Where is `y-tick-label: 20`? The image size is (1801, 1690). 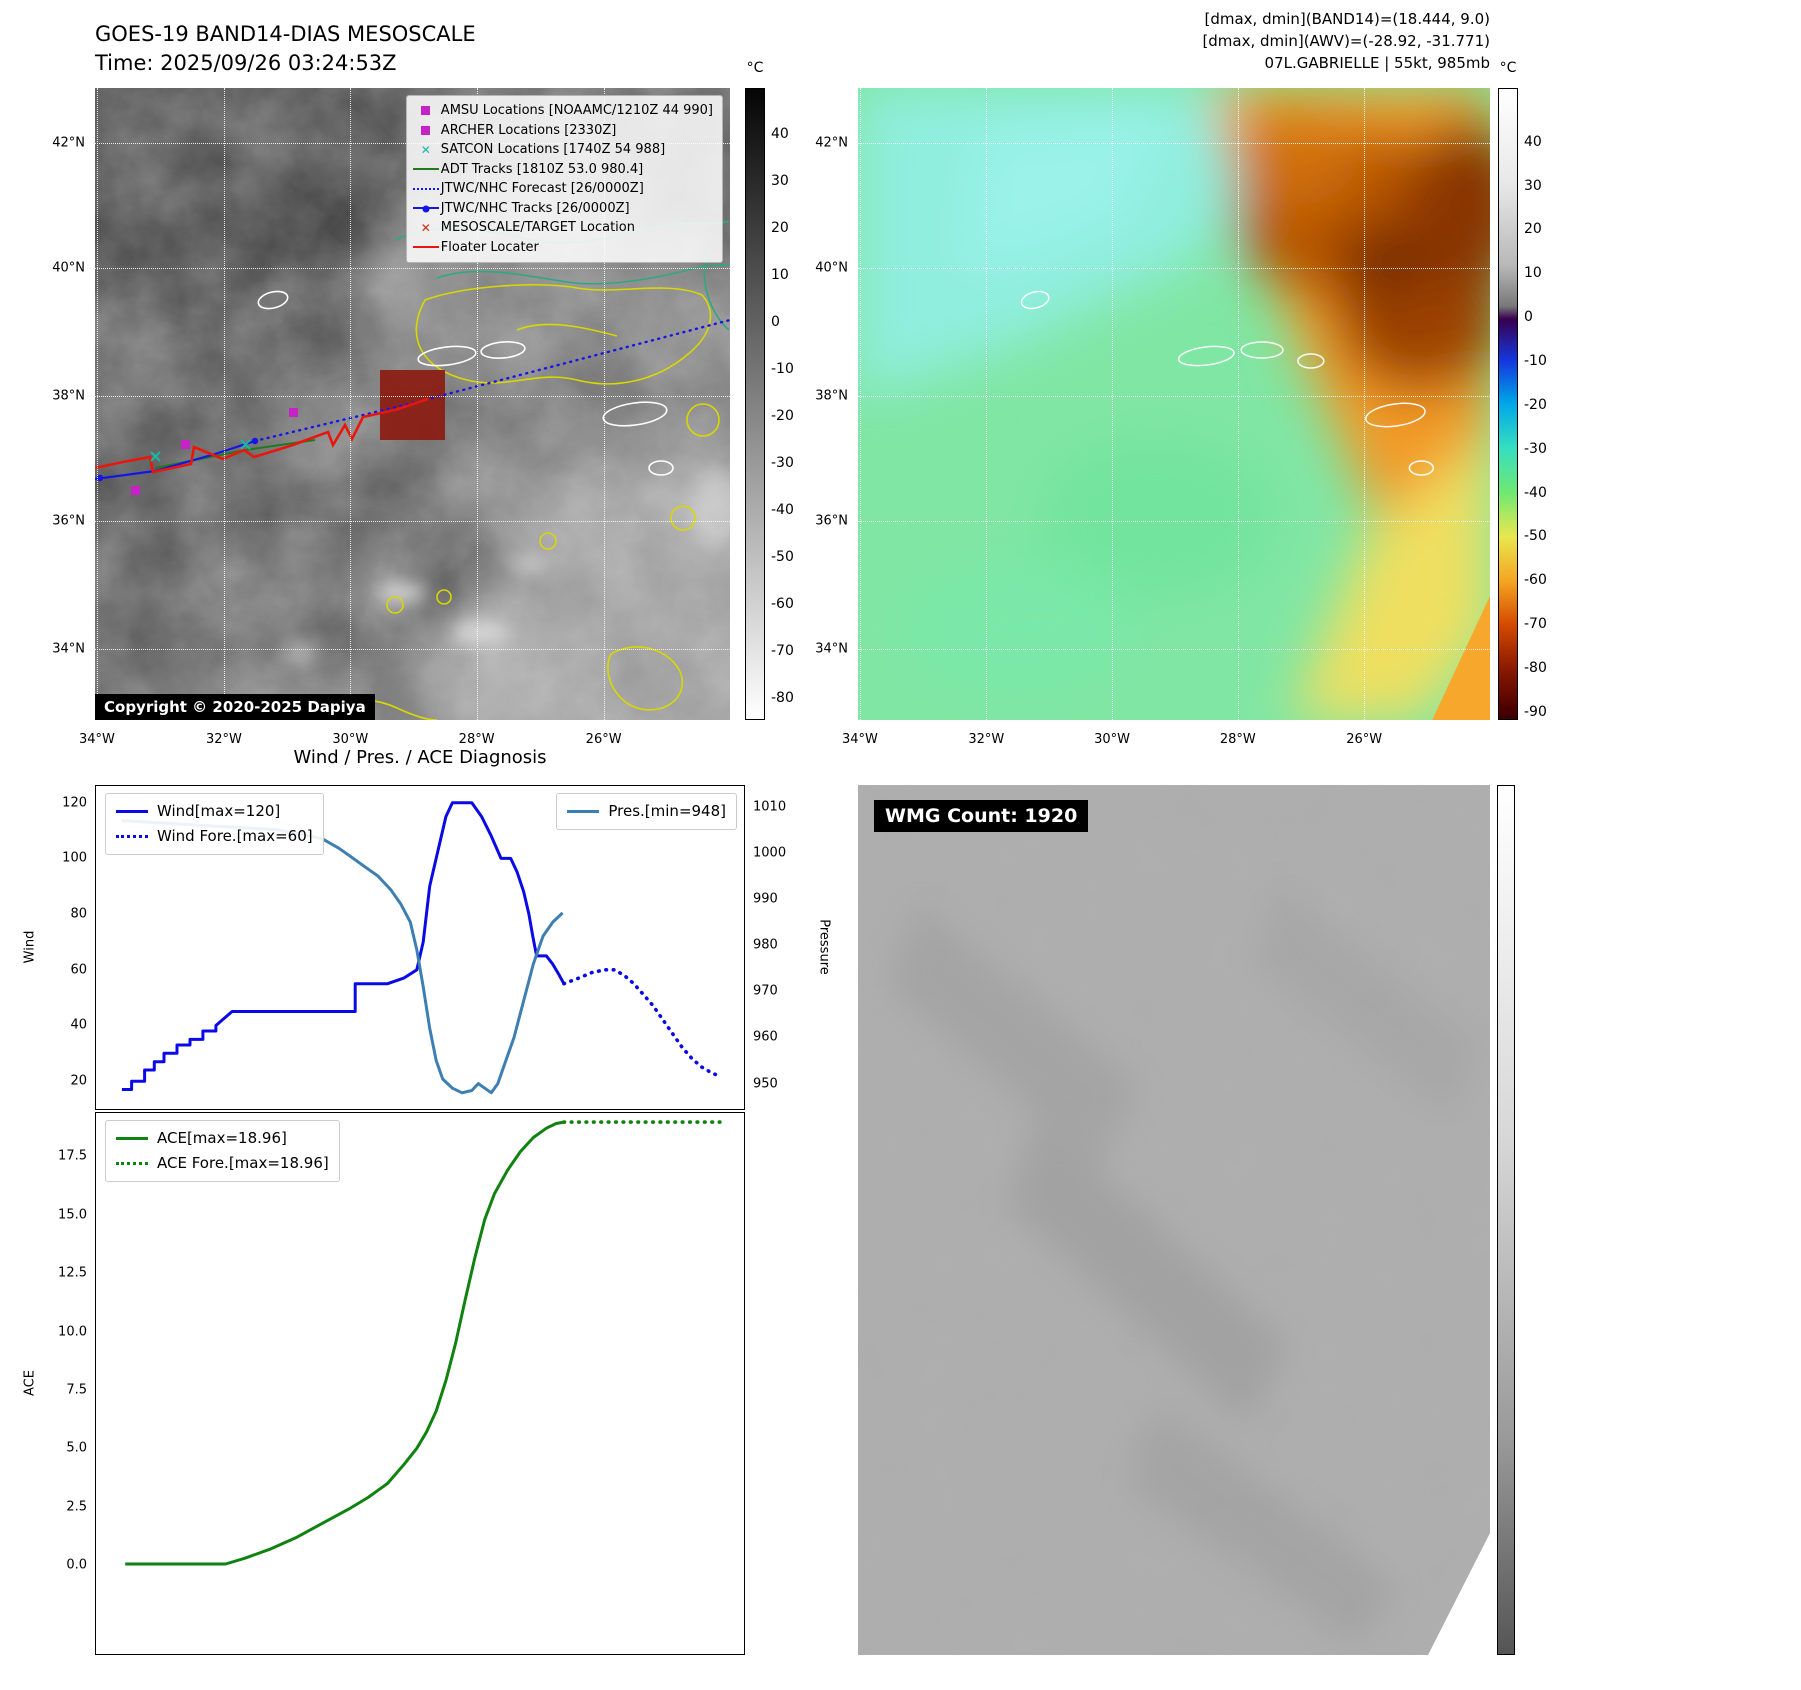
y-tick-label: 20 is located at coordinates (78, 1081).